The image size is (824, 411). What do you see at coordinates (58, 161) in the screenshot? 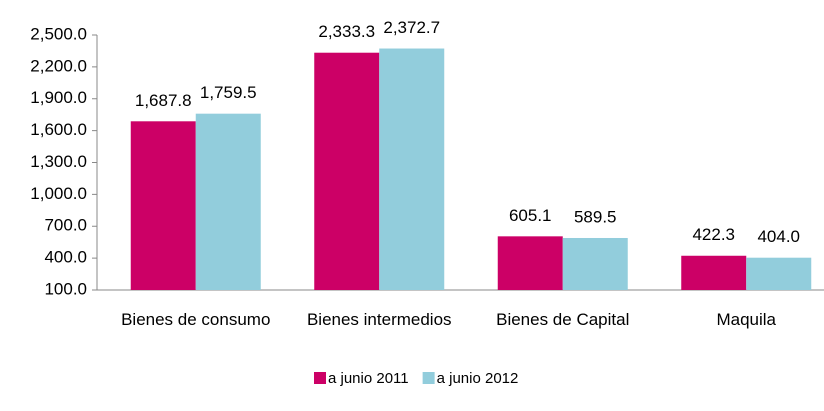
I see `y-tick-label: 1,300.0` at bounding box center [58, 161].